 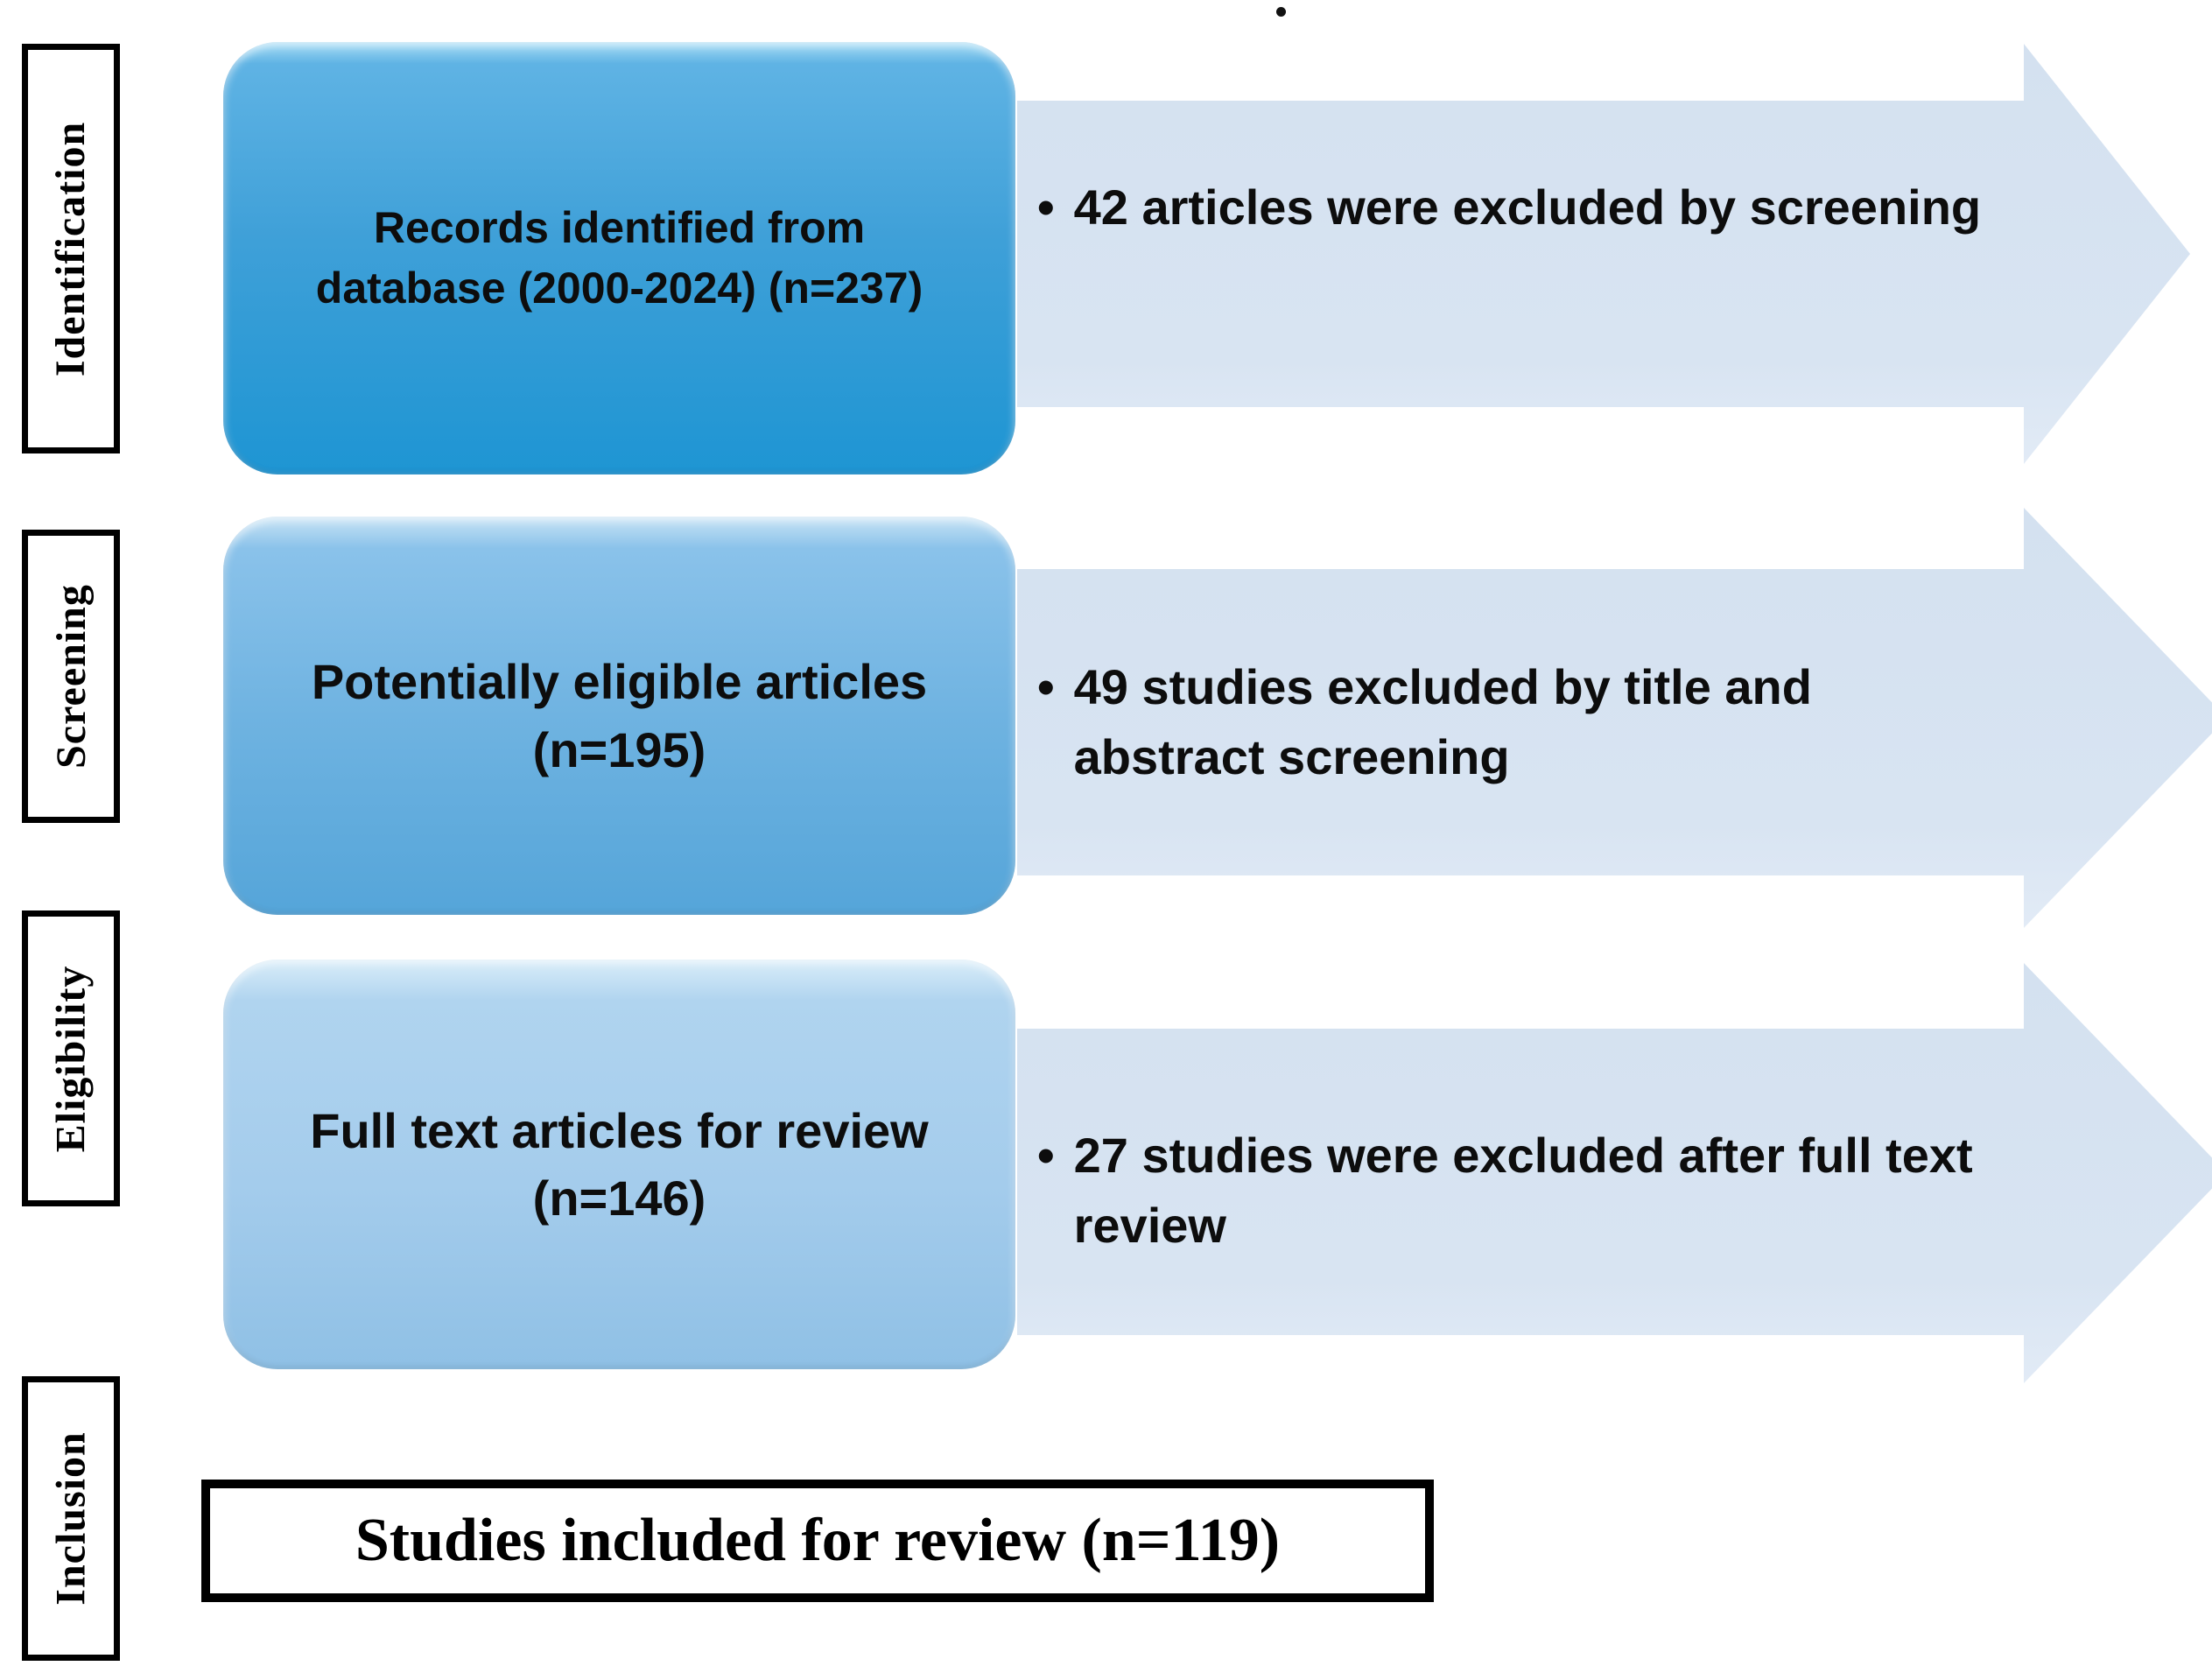 I want to click on bullet-line2: review, so click(x=1149, y=1226).